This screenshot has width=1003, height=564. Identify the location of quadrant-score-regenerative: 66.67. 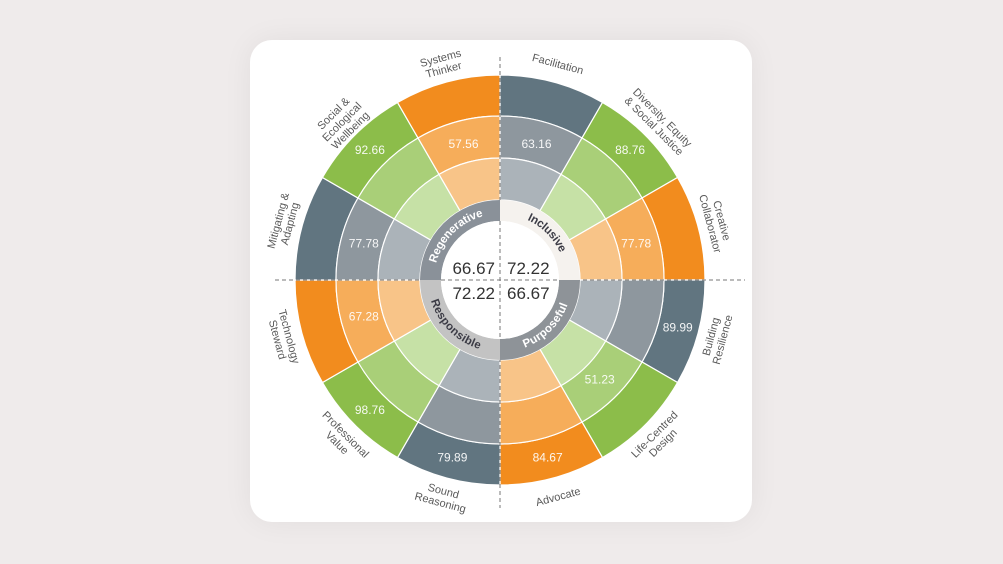
(473, 268).